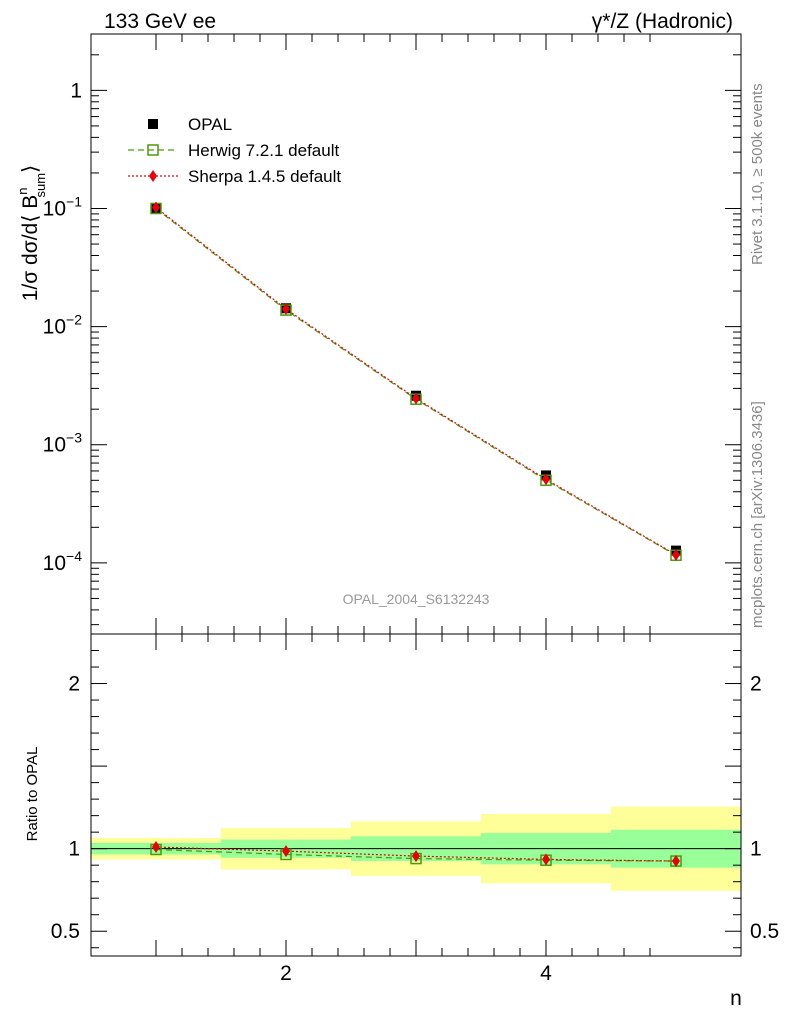 The height and width of the screenshot is (1024, 786). What do you see at coordinates (153, 176) in the screenshot?
I see `legend-marker-sherpa-1-4-5-default` at bounding box center [153, 176].